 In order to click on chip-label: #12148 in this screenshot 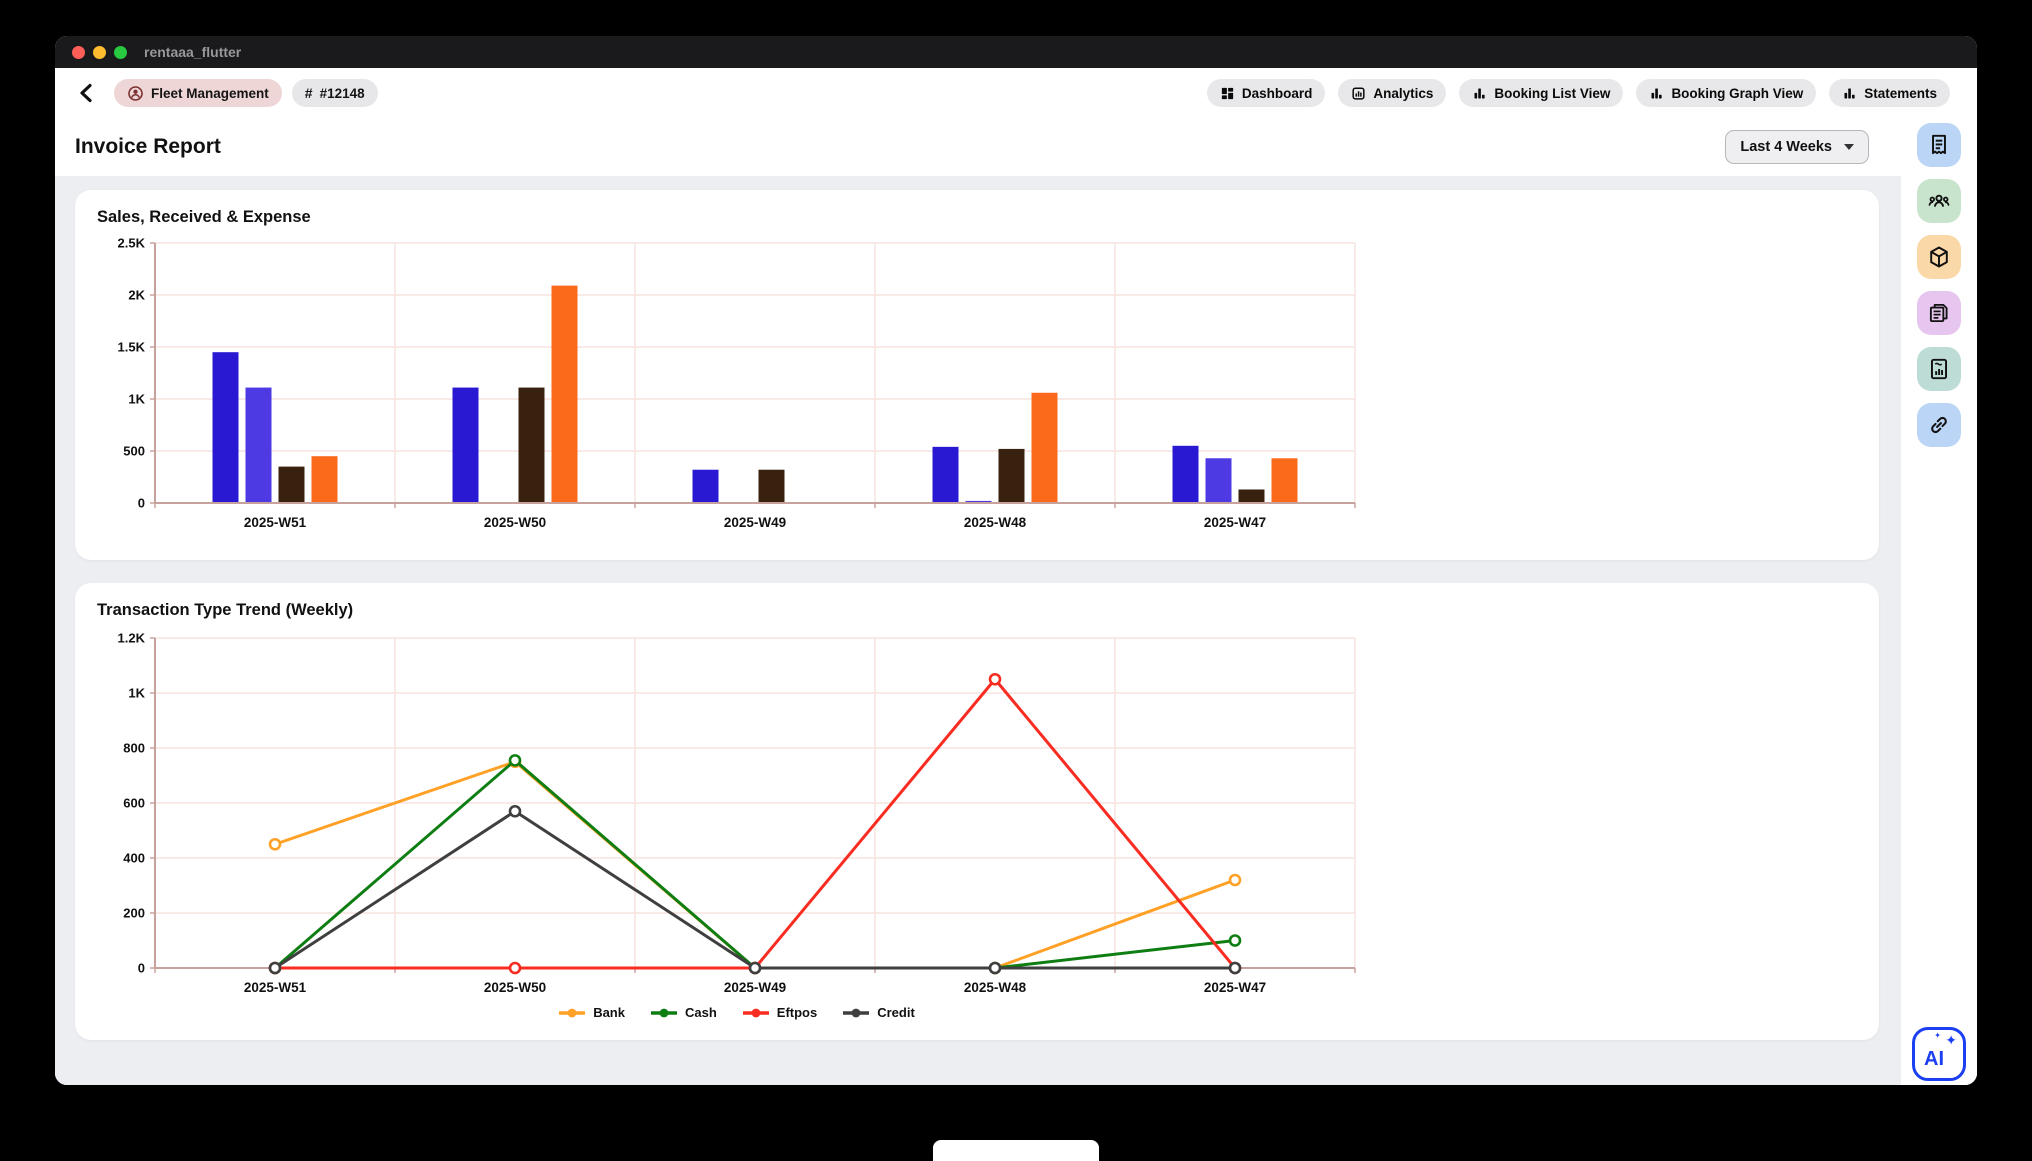, I will do `click(342, 93)`.